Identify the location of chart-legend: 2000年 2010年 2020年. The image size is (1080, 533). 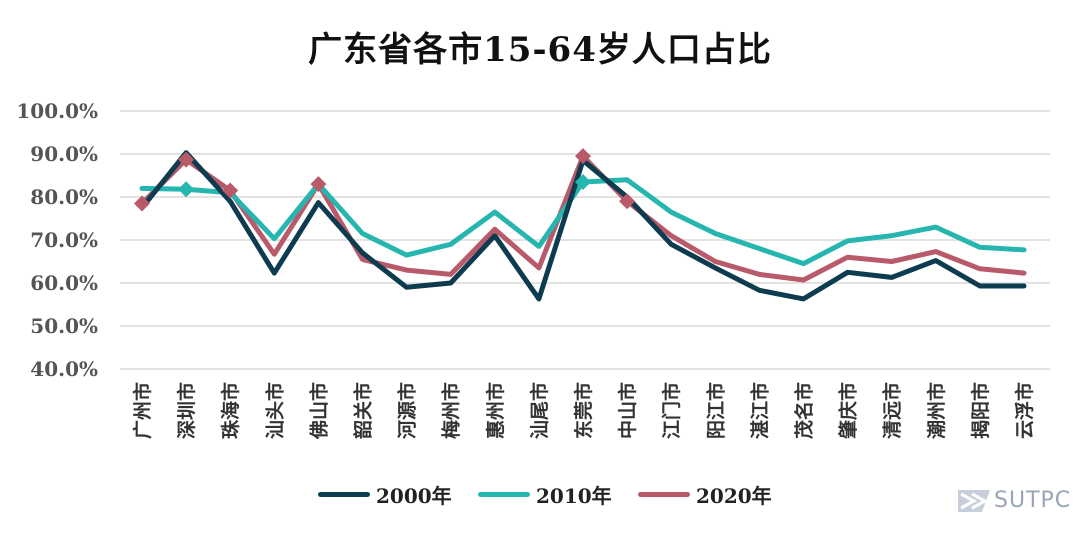
(540, 495).